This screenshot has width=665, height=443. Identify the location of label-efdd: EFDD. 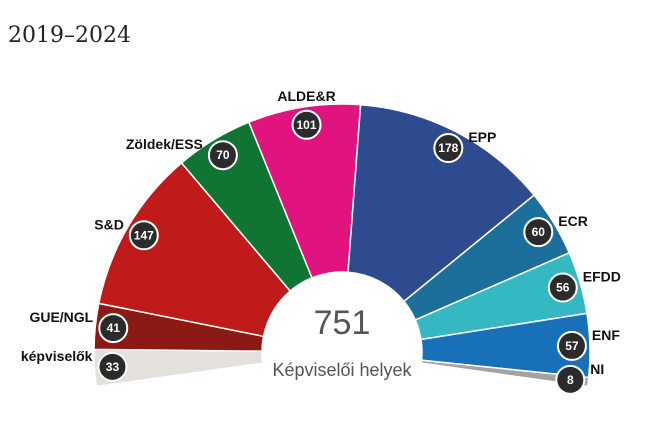
(602, 277).